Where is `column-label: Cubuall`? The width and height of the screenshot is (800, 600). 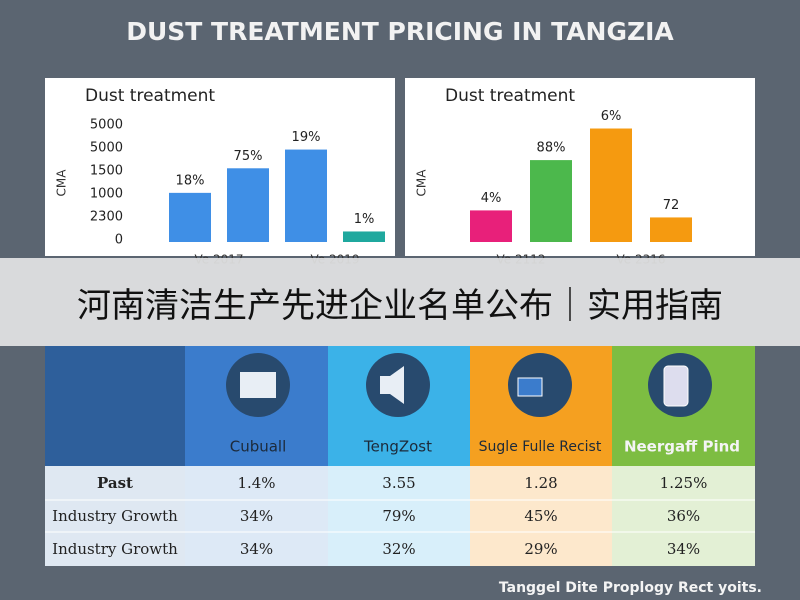 column-label: Cubuall is located at coordinates (258, 447).